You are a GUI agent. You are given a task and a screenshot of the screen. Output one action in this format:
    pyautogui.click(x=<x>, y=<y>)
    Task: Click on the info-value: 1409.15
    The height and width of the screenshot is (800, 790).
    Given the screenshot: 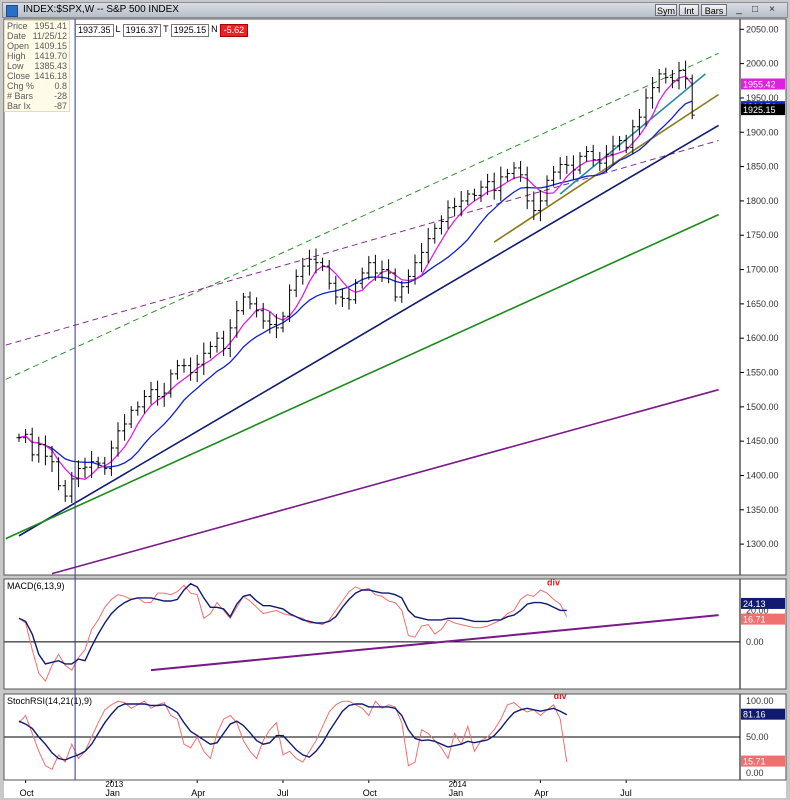 What is the action you would take?
    pyautogui.click(x=50, y=46)
    